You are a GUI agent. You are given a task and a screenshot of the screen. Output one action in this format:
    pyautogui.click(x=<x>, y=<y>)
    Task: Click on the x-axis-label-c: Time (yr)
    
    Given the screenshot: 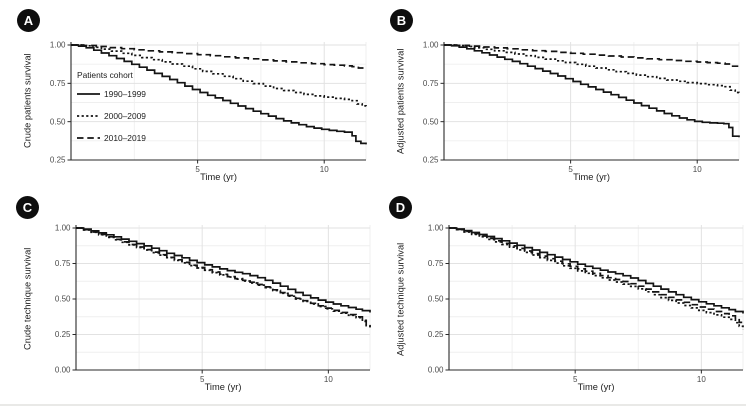 What is the action you would take?
    pyautogui.click(x=223, y=387)
    